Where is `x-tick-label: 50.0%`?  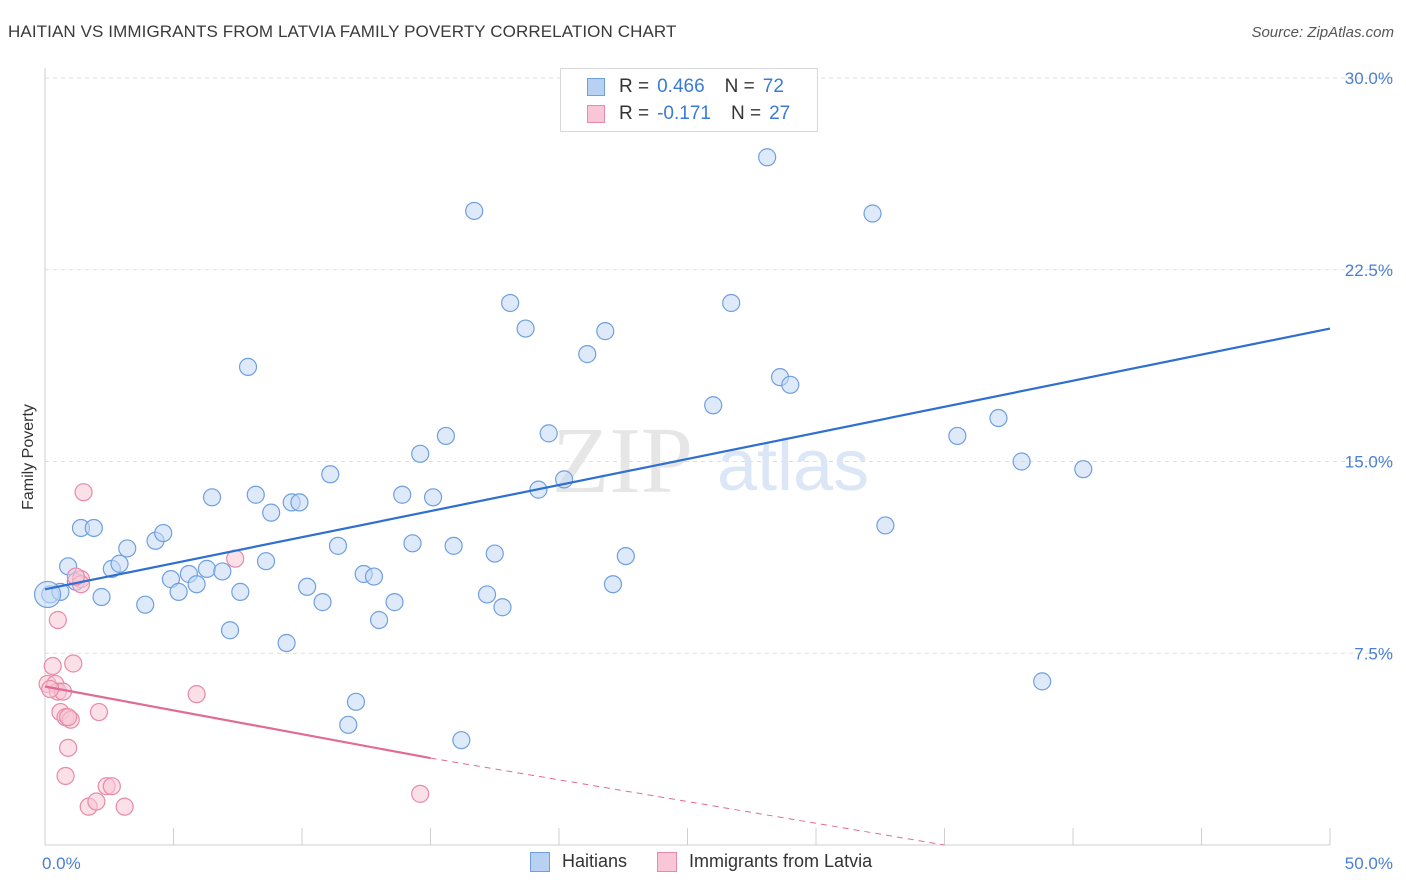
x-tick-label: 50.0% is located at coordinates (1369, 863).